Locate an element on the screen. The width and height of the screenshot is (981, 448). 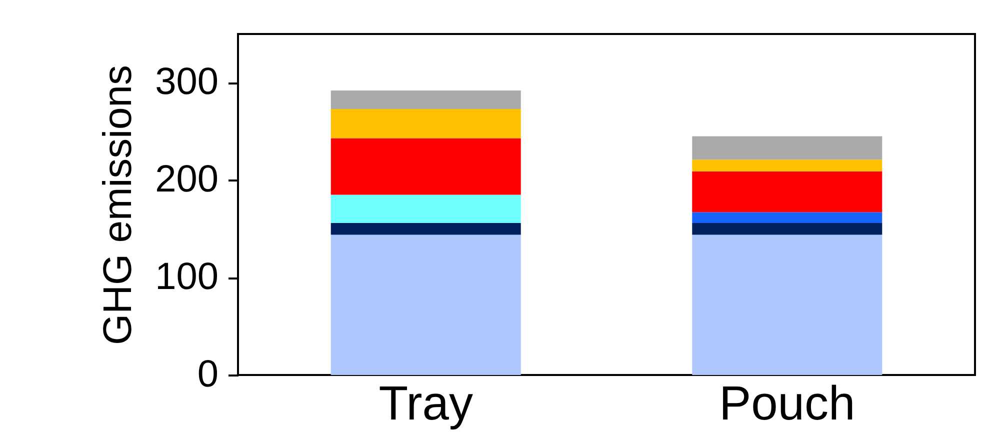
y-tick-label: 100 is located at coordinates (186, 277).